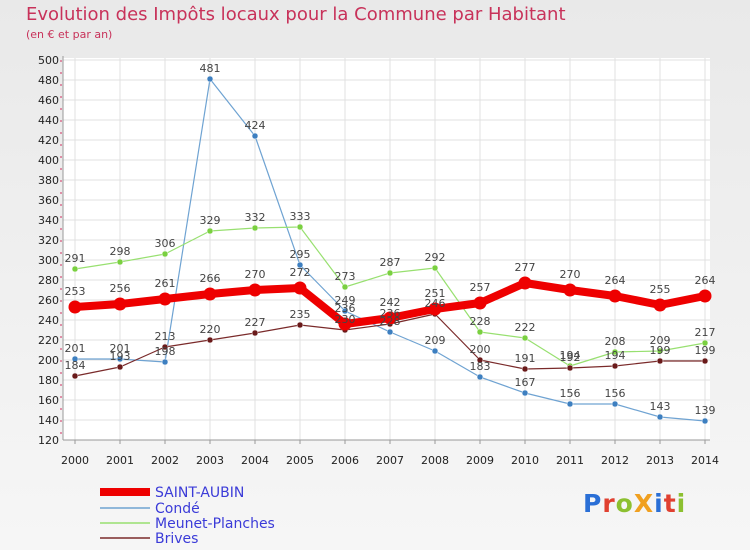 The width and height of the screenshot is (750, 550). I want to click on chart-subtitle: (en € et par an), so click(69, 34).